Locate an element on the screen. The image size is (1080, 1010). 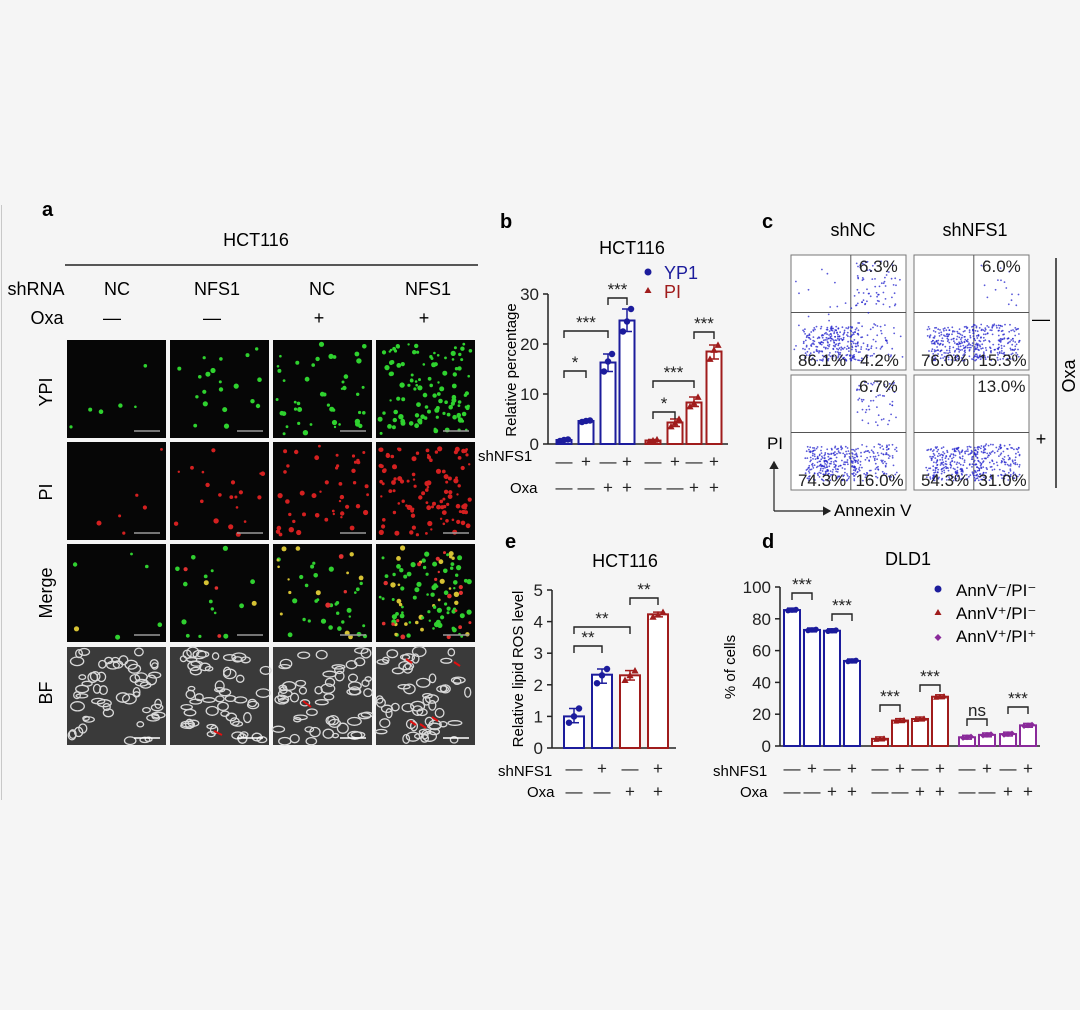
shnfs1-sign: — is located at coordinates (832, 768).